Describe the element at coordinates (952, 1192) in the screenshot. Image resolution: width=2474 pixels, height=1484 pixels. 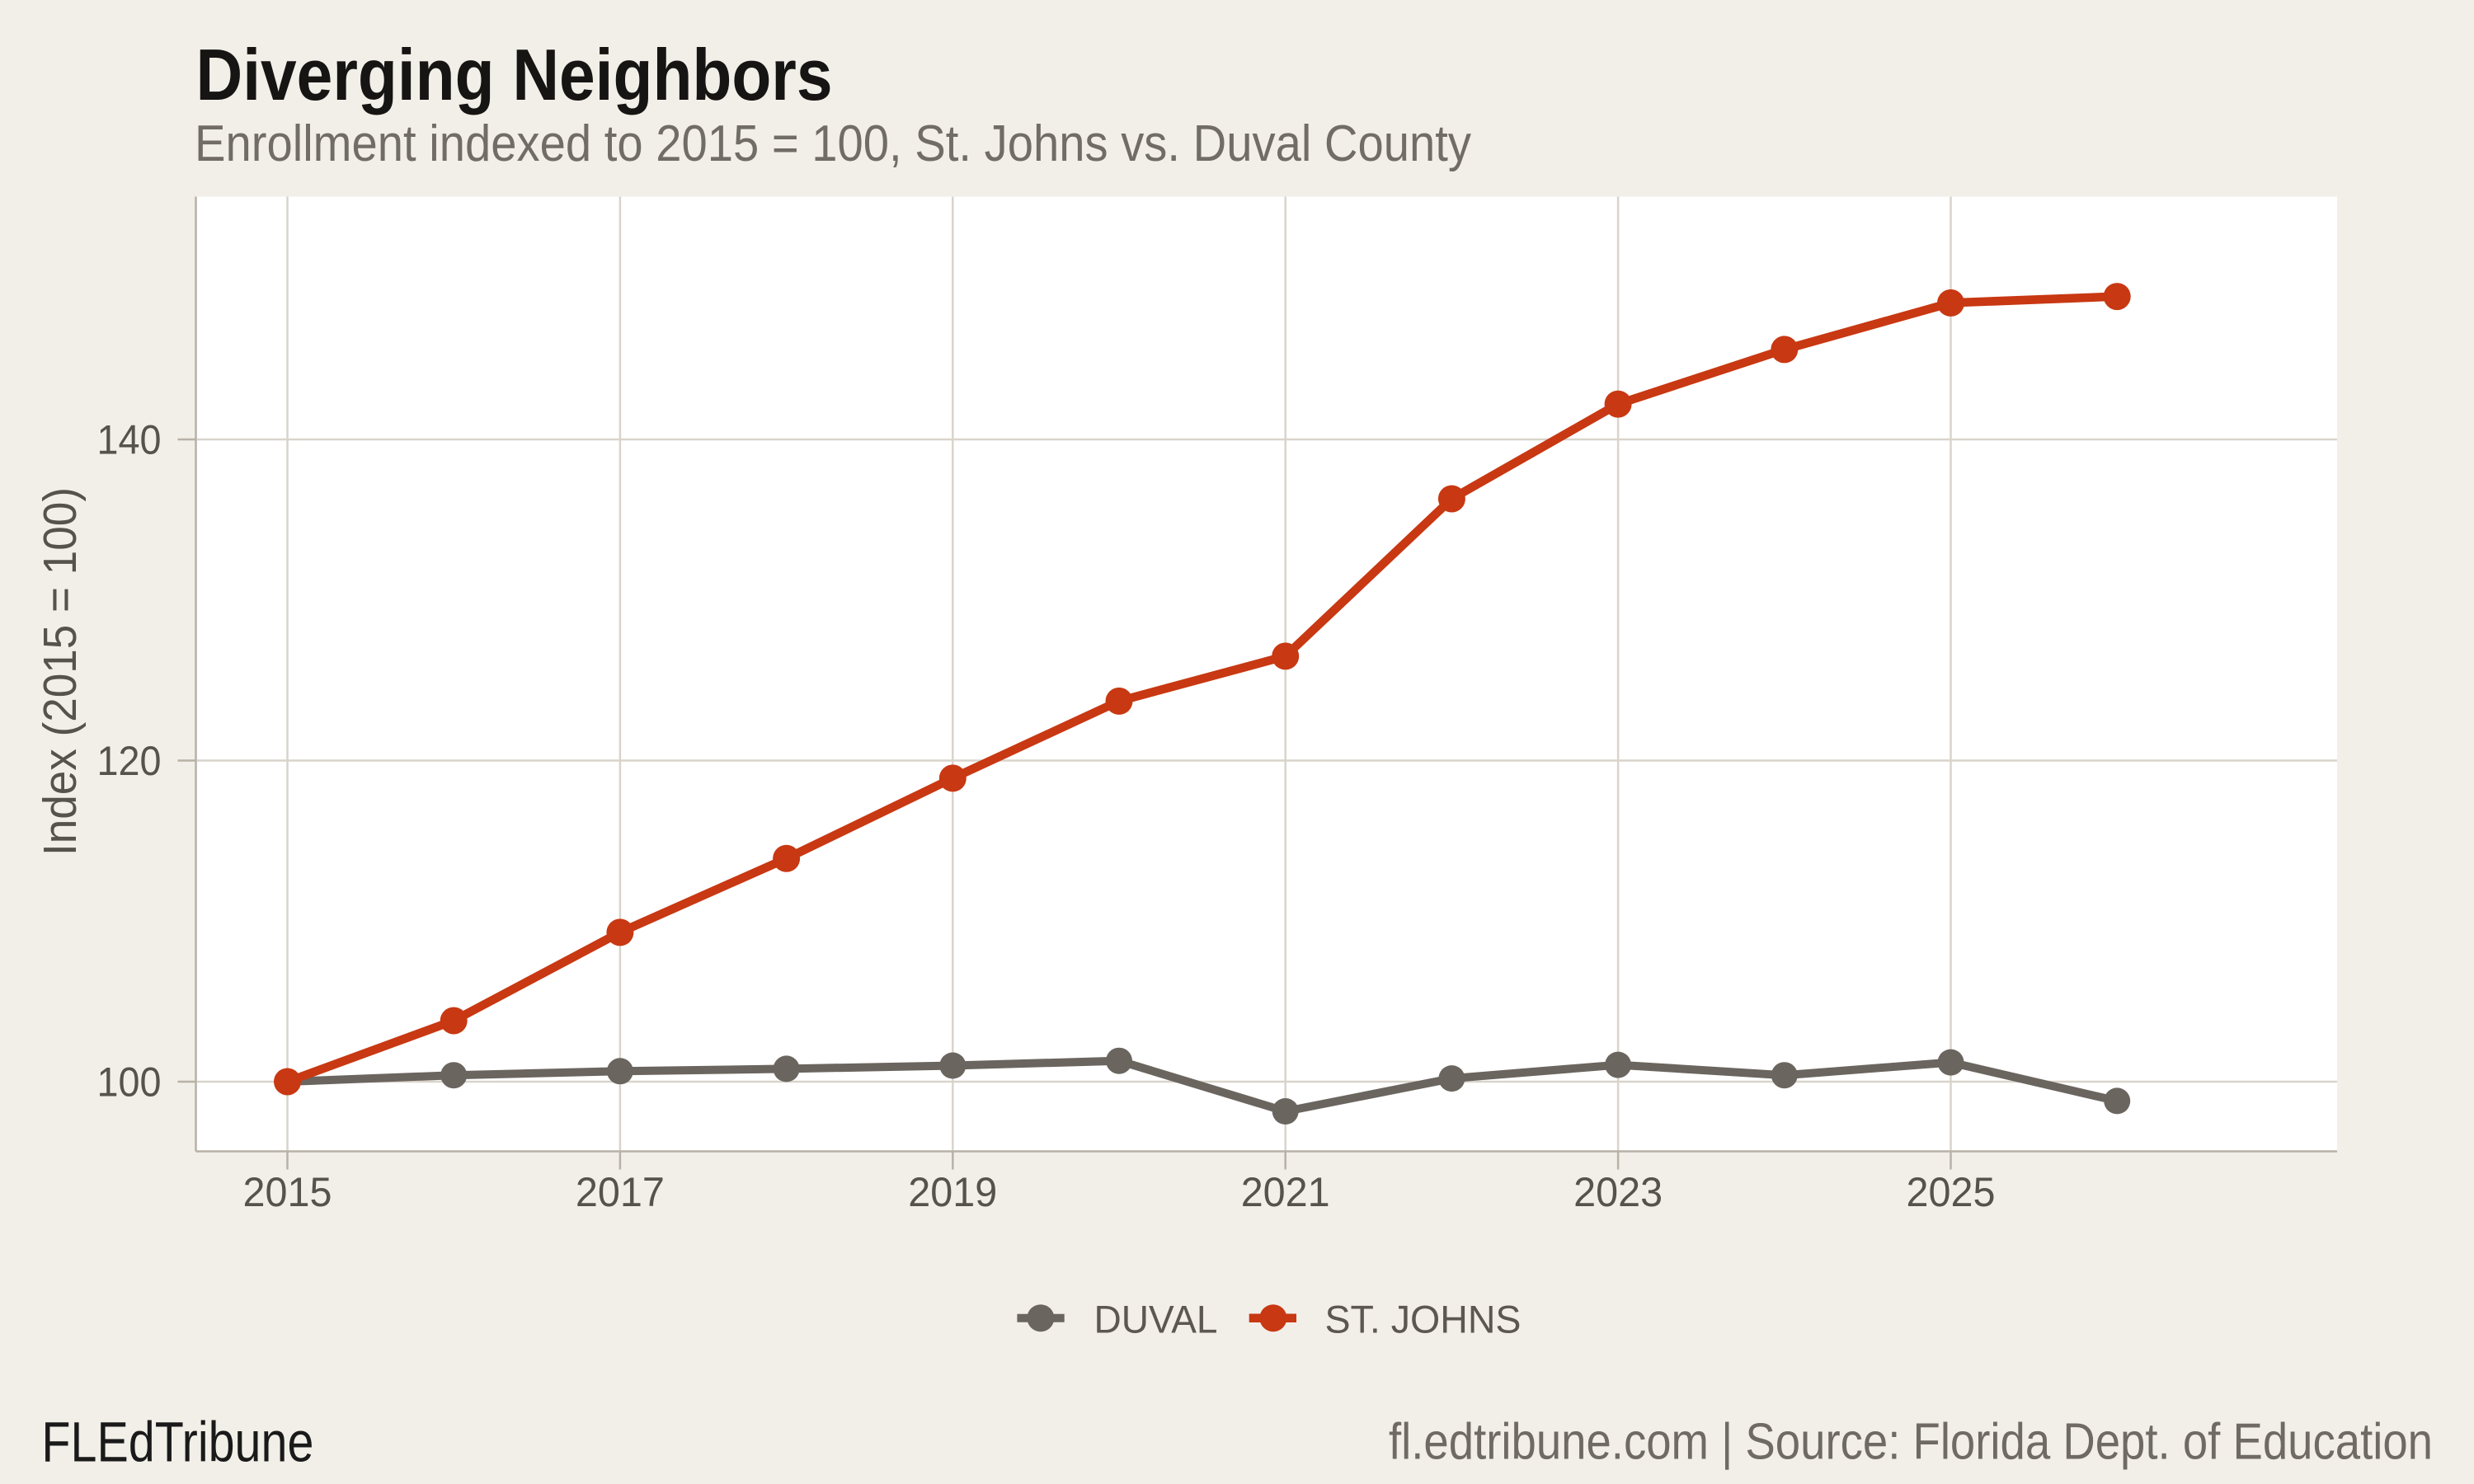
I see `svg-text: 2019` at that location.